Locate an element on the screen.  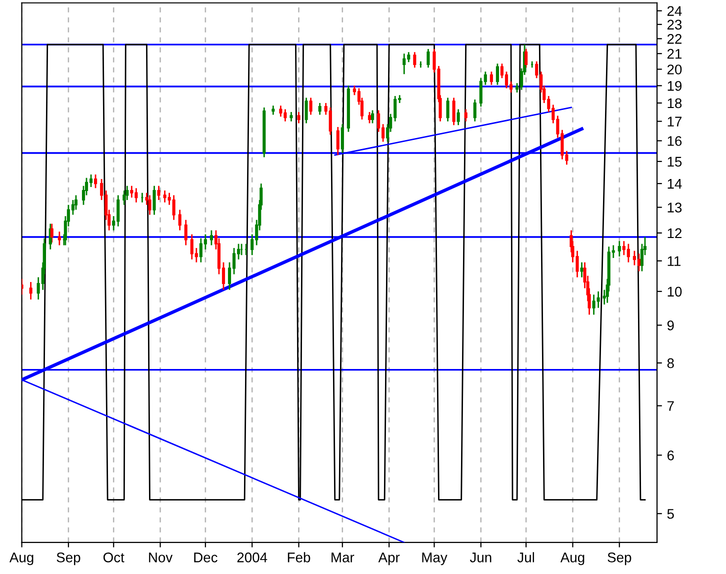
x-tick-label: Mar is located at coordinates (343, 557).